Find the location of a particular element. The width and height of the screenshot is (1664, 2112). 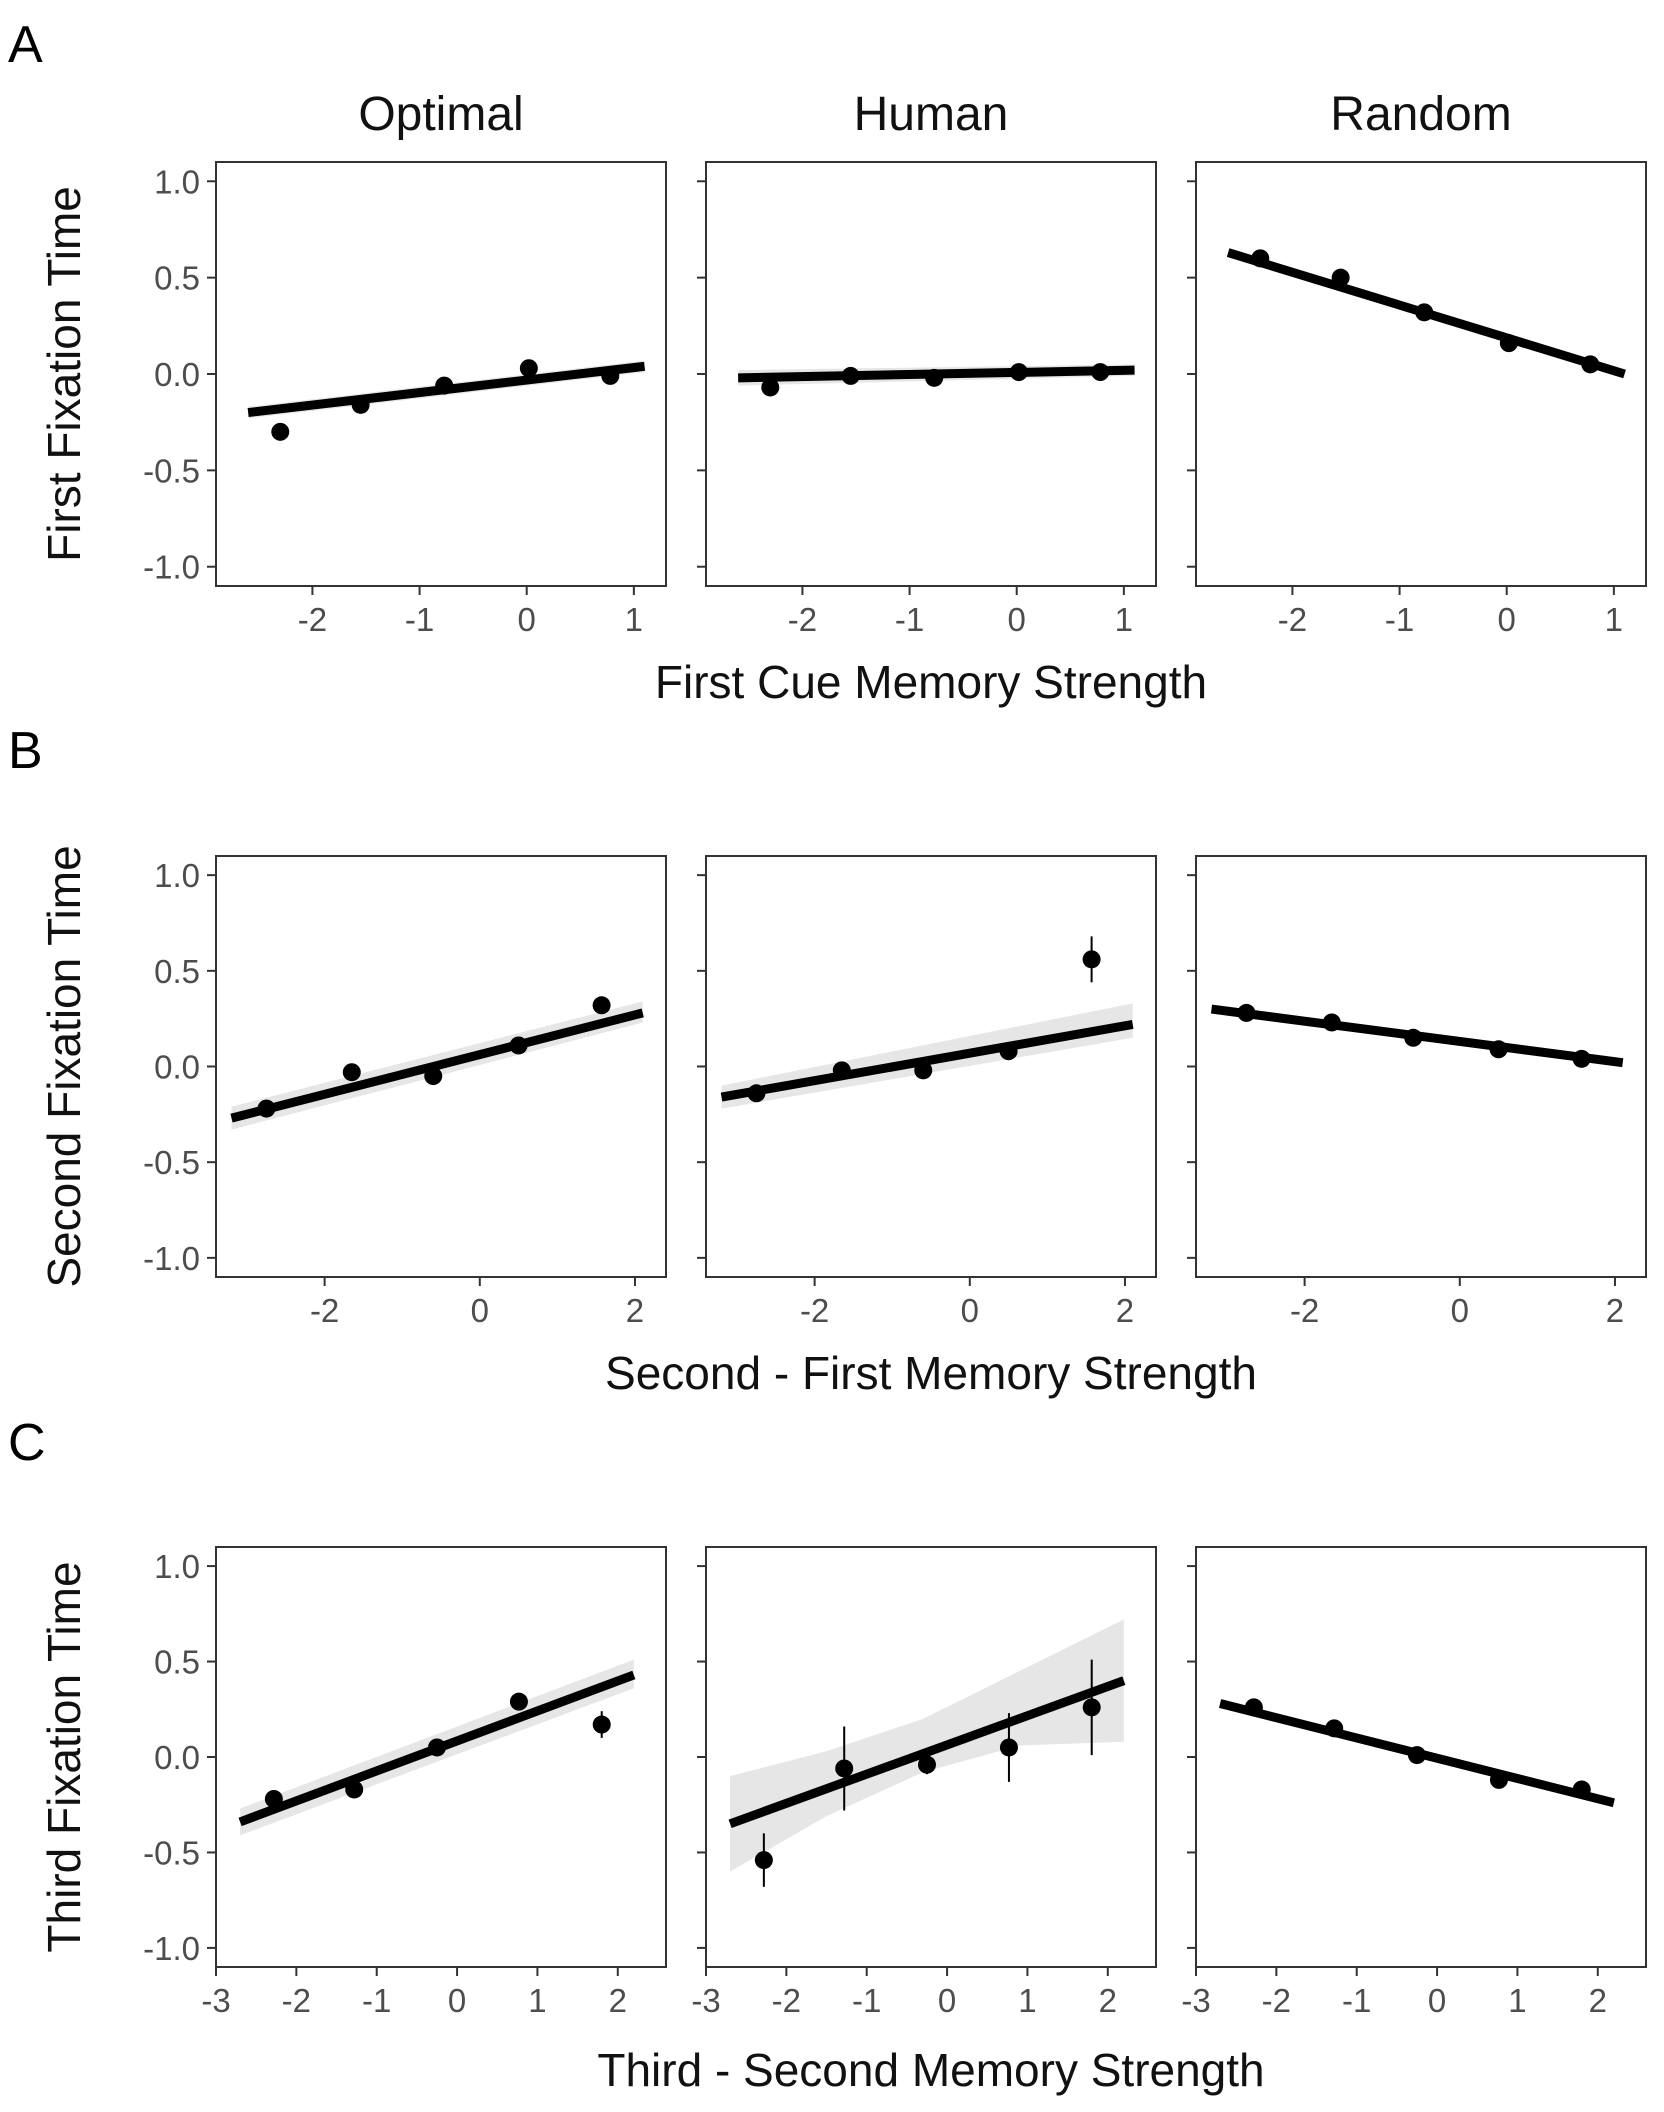

column-title-optimal: Optimal is located at coordinates (440, 114).